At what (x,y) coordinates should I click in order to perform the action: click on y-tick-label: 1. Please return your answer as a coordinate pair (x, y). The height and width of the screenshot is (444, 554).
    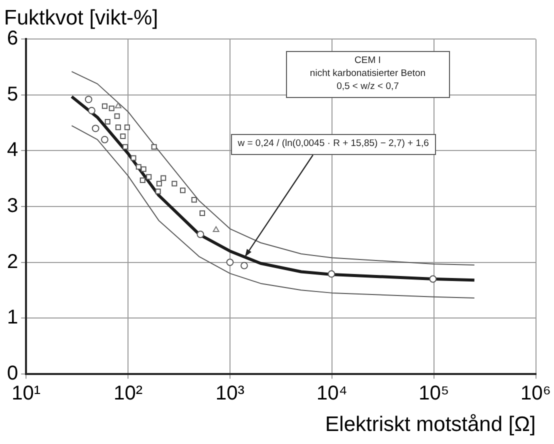
    Looking at the image, I should click on (12, 317).